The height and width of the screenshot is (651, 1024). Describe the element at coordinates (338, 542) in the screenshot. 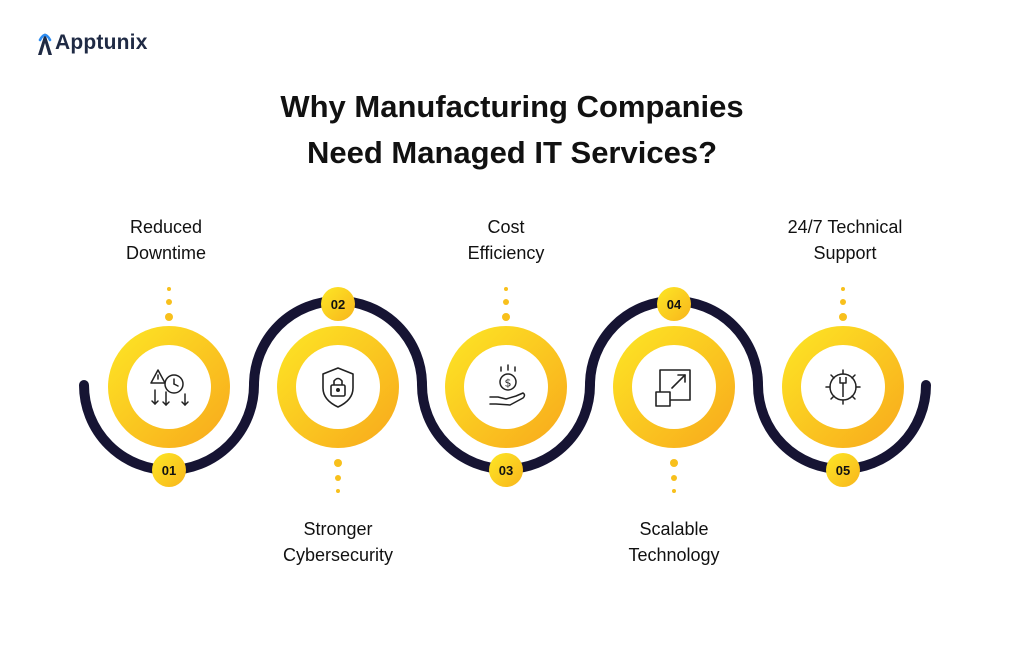

I see `step-label-2: Stronger Cybersecurity` at that location.